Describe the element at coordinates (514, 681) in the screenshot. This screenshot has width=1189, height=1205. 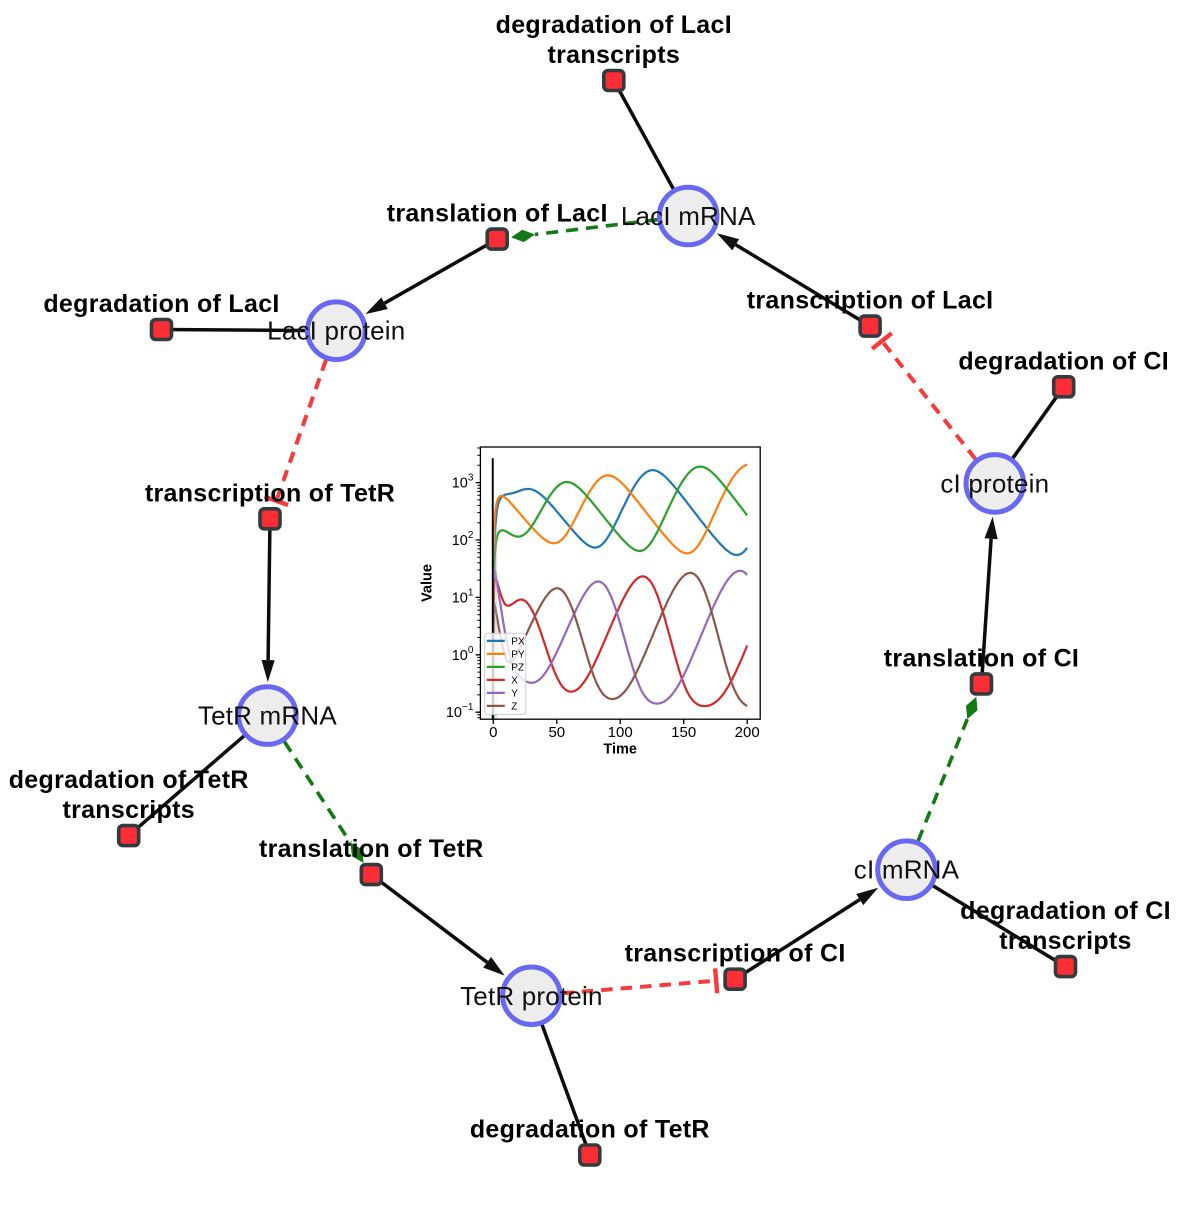
I see `svg-text: X` at that location.